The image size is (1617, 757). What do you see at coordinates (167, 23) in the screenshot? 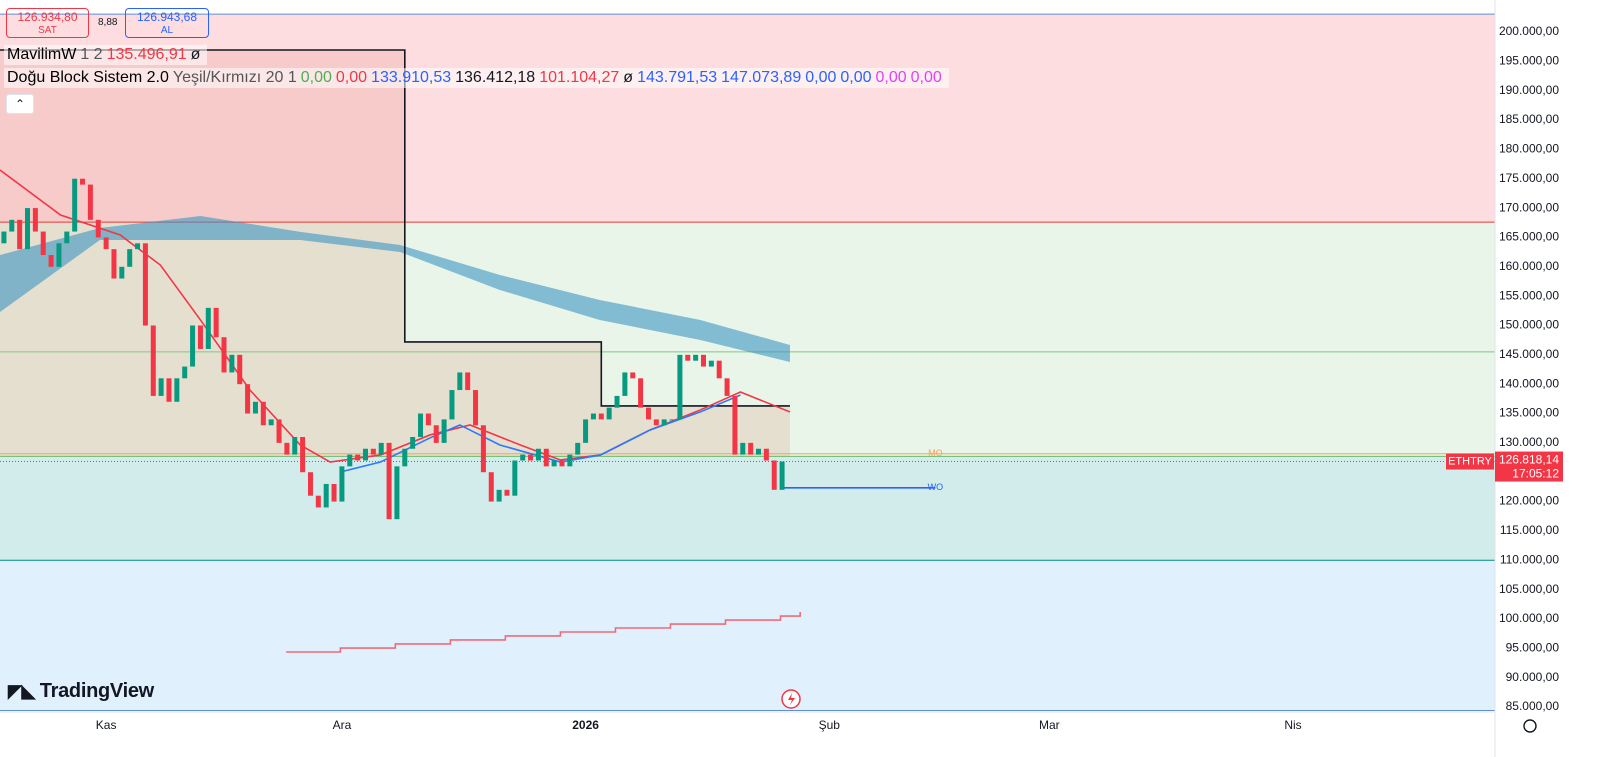
I see `buy-button: 126.943,68 AL` at bounding box center [167, 23].